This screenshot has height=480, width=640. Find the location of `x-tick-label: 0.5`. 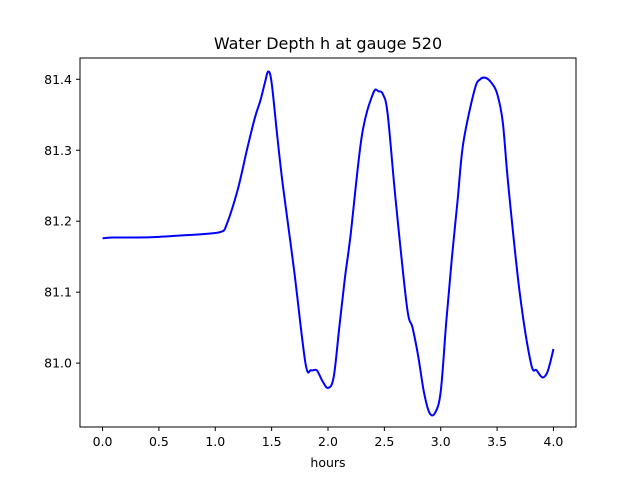

x-tick-label: 0.5 is located at coordinates (159, 441).